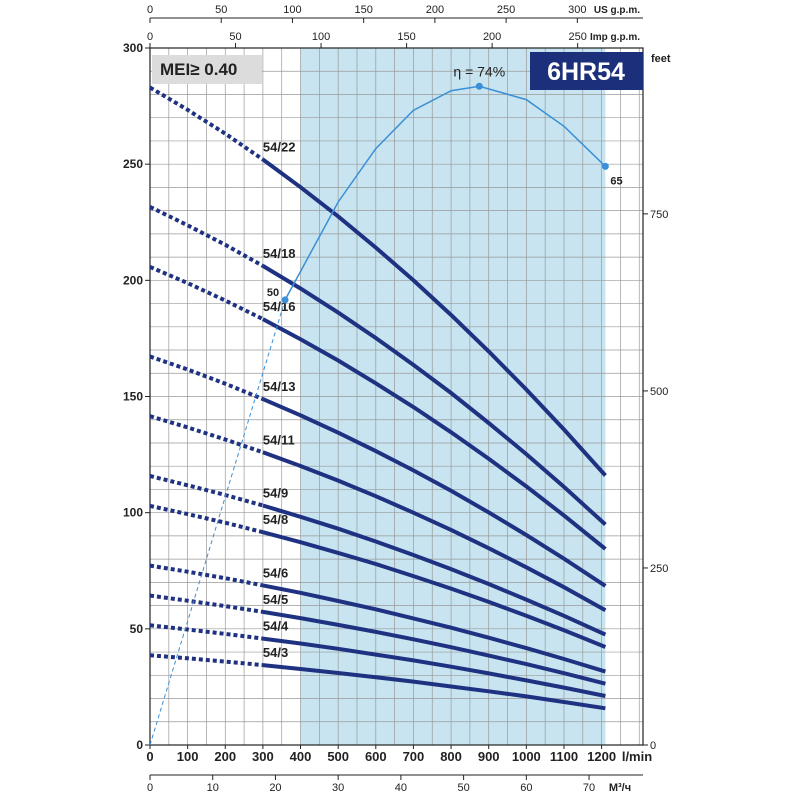  What do you see at coordinates (275, 519) in the screenshot?
I see `series-label: 54/8` at bounding box center [275, 519].